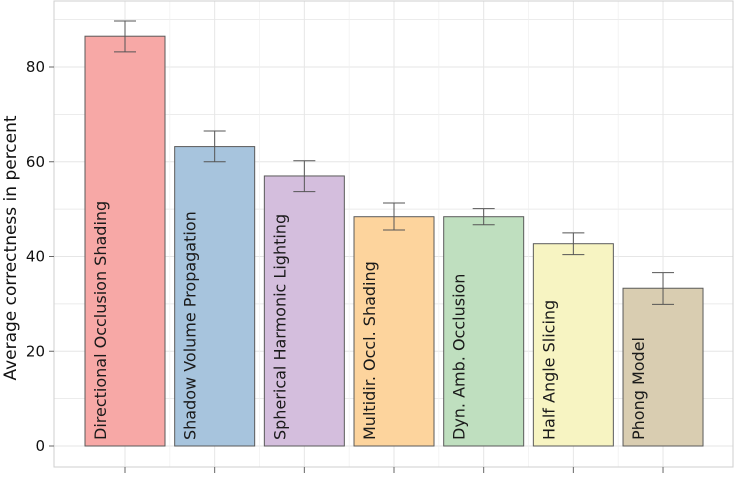  What do you see at coordinates (638, 388) in the screenshot?
I see `bar-label: Phong Model` at bounding box center [638, 388].